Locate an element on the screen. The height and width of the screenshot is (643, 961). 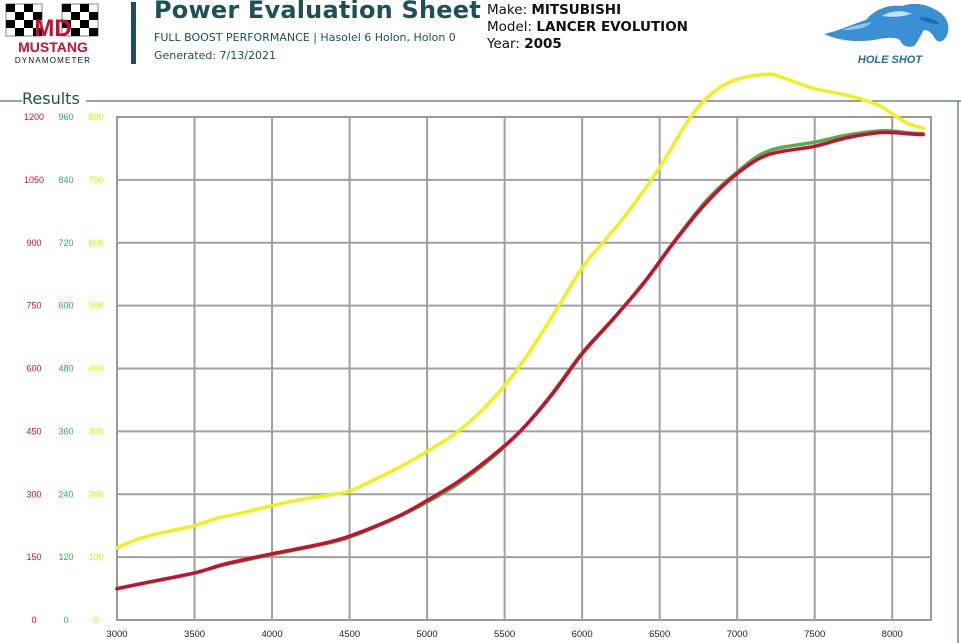
svg-text: MD is located at coordinates (52, 28).